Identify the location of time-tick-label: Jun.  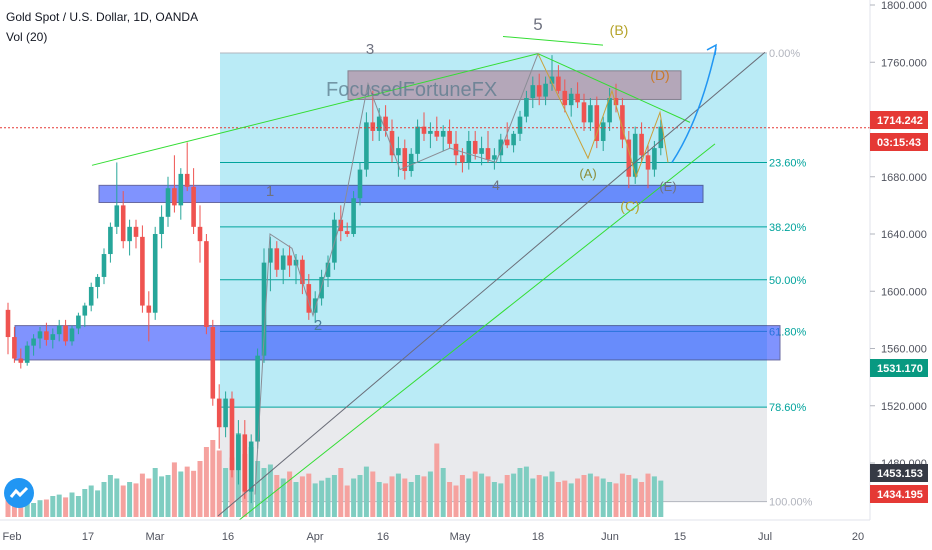
(610, 537).